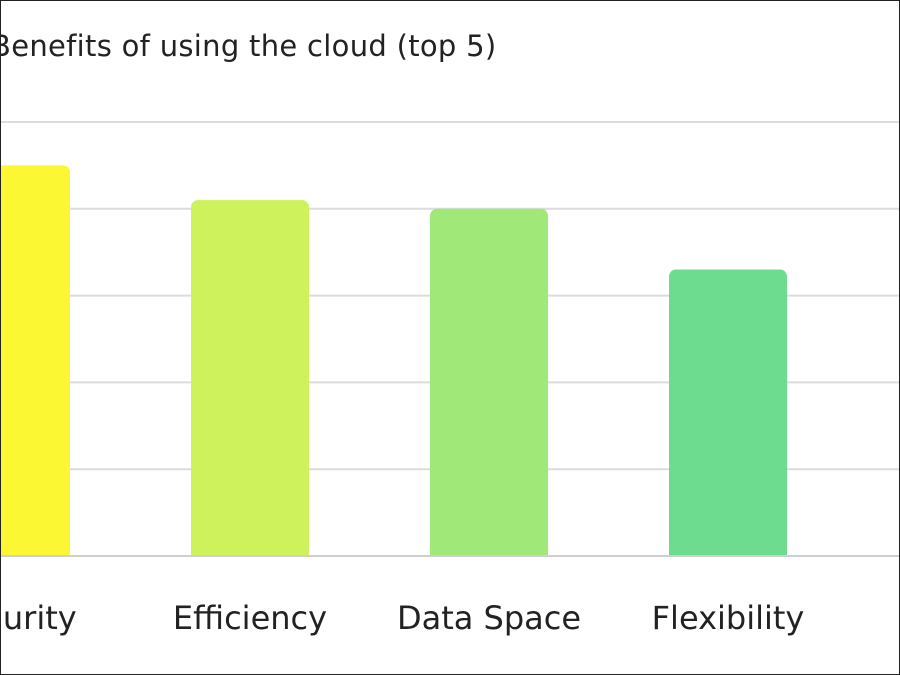  What do you see at coordinates (728, 415) in the screenshot?
I see `bar-flexibility` at bounding box center [728, 415].